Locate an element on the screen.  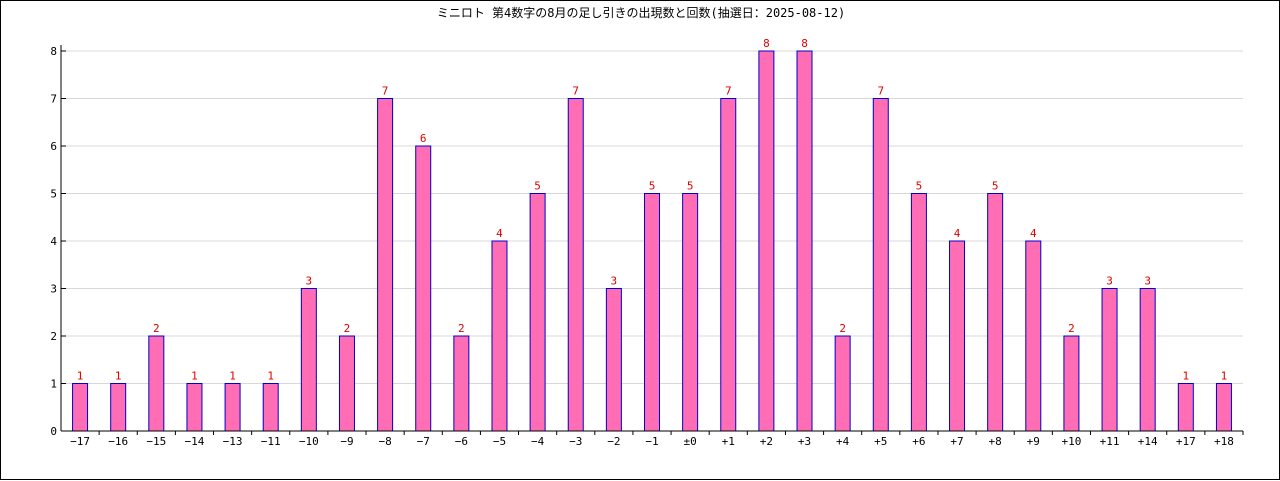
x-tick-label: +4 is located at coordinates (843, 441).